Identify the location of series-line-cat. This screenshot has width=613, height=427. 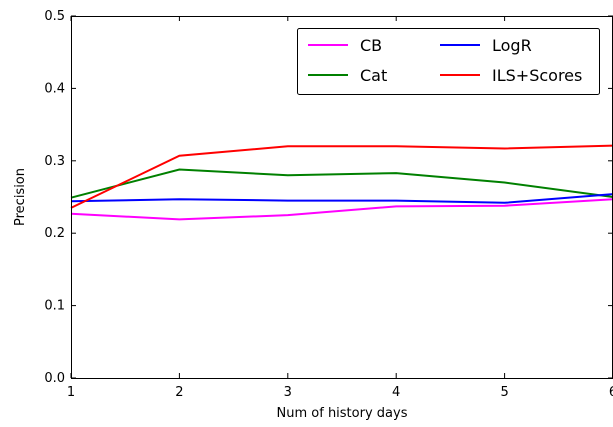
(341, 183).